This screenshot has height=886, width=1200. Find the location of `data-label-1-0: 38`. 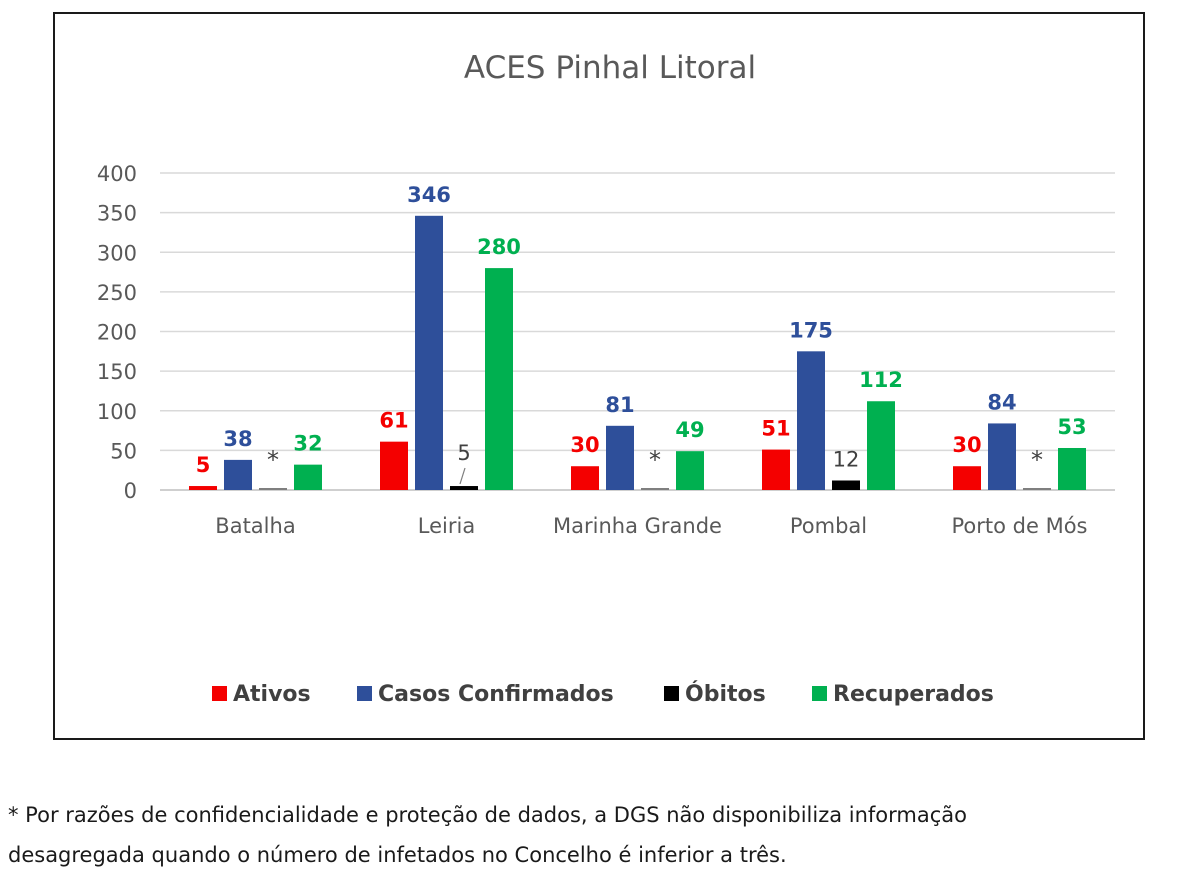

data-label-1-0: 38 is located at coordinates (237, 439).